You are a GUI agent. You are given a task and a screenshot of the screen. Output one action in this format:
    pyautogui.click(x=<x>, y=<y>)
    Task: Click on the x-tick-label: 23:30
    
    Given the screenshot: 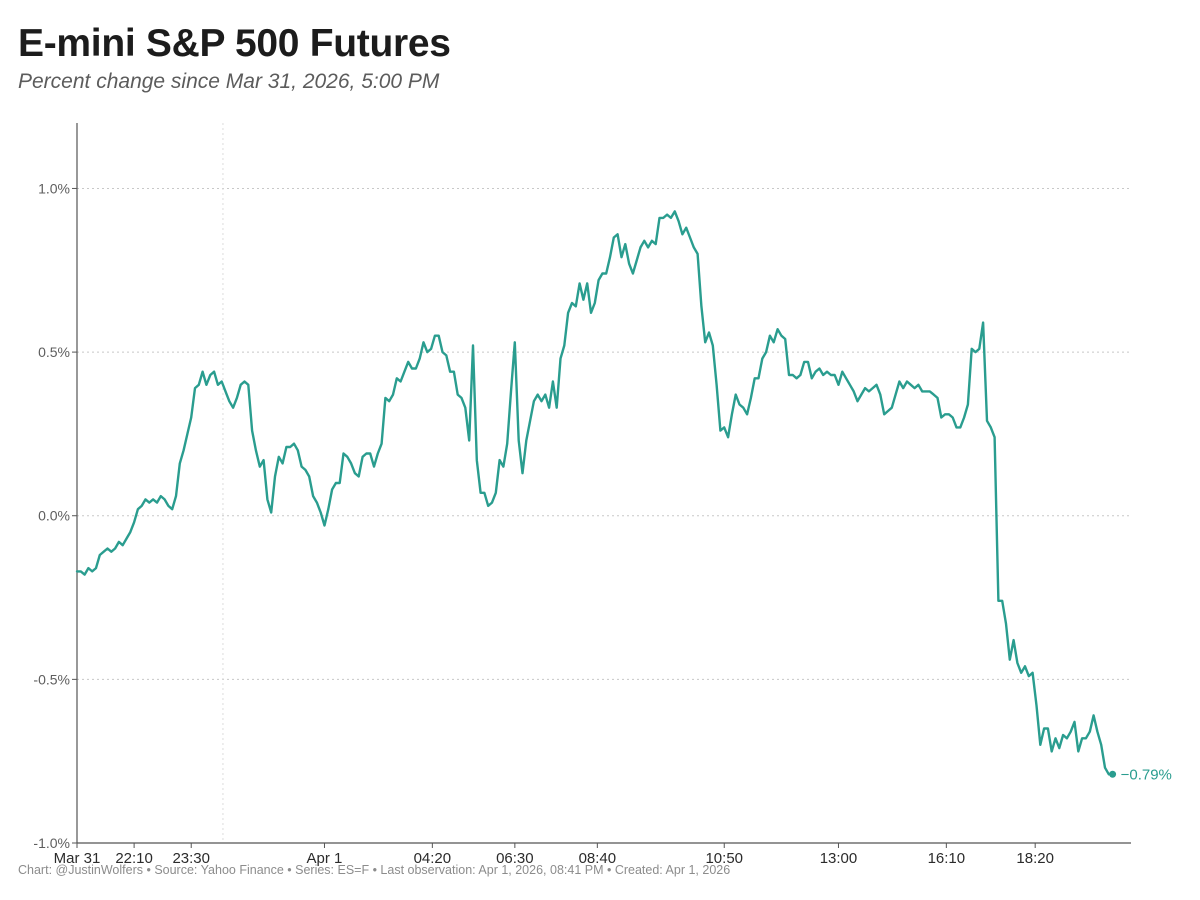 What is the action you would take?
    pyautogui.click(x=191, y=858)
    